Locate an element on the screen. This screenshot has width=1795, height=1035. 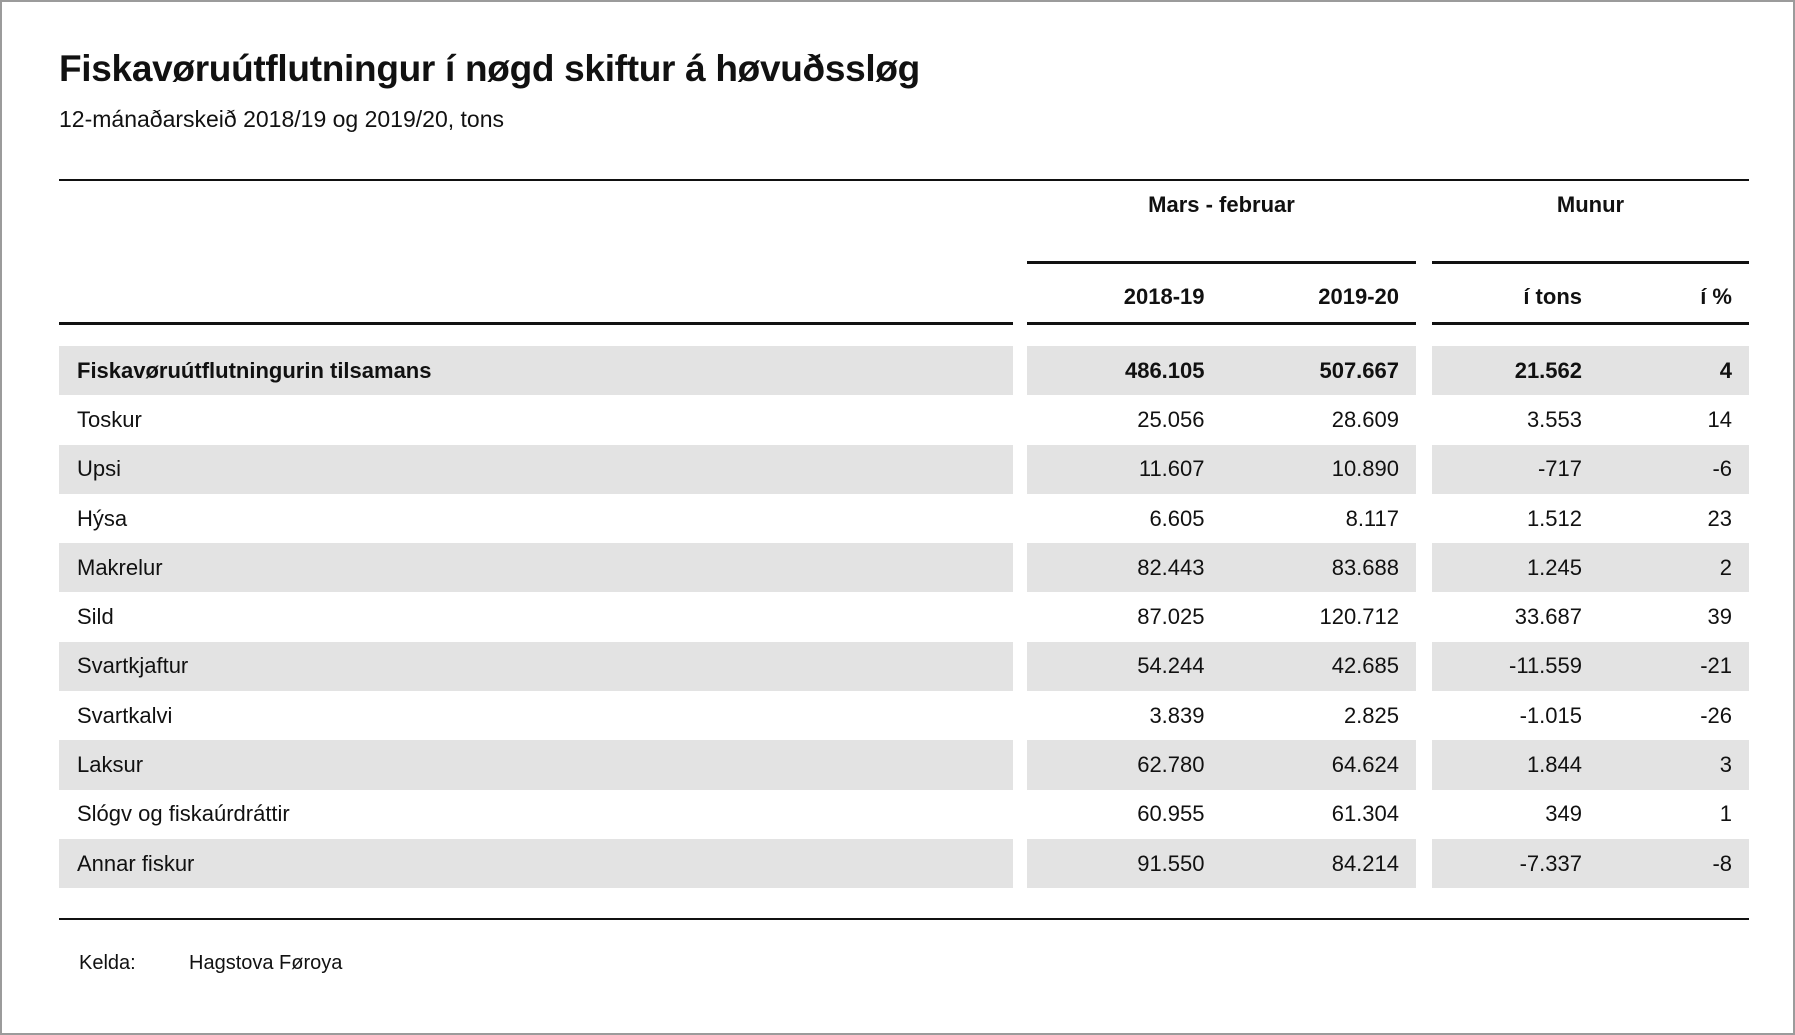
value-2019-20: 8.117 is located at coordinates (1372, 518).